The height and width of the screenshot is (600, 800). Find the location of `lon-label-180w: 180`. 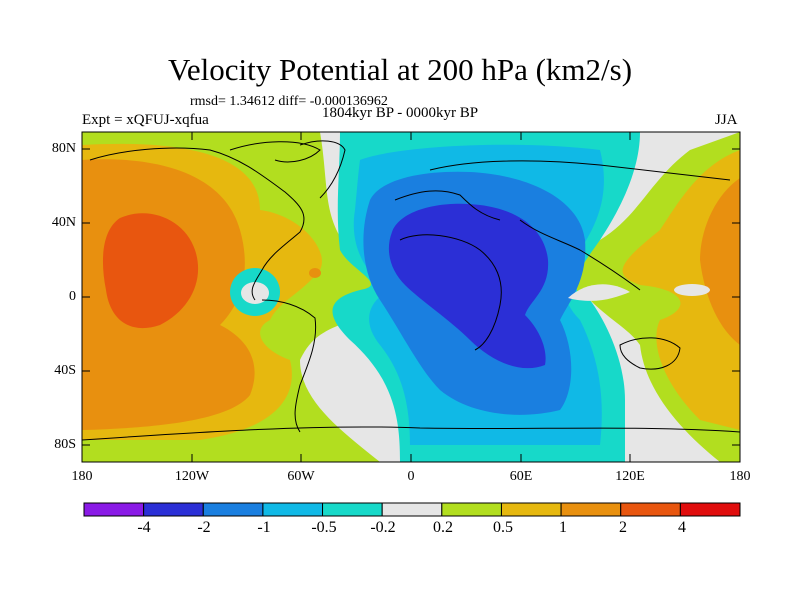

lon-label-180w: 180 is located at coordinates (82, 476).